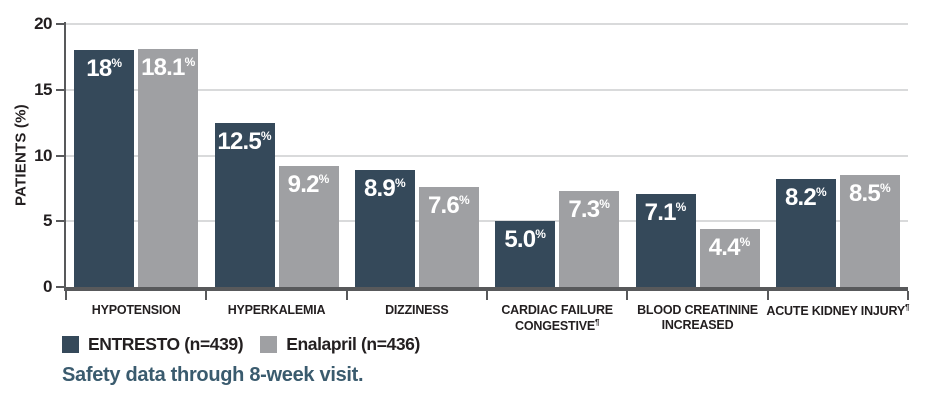 This screenshot has height=407, width=927. Describe the element at coordinates (308, 226) in the screenshot. I see `bar: 9.2%` at that location.